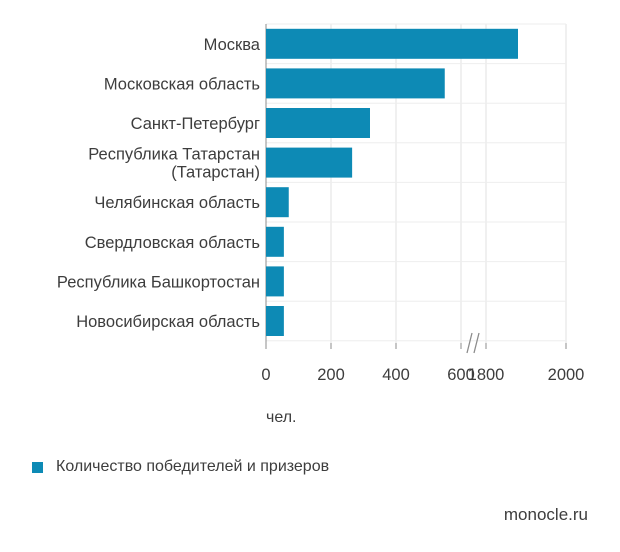 This screenshot has width=620, height=552. What do you see at coordinates (193, 466) in the screenshot?
I see `legend-label: Количество победителей и призеров` at bounding box center [193, 466].